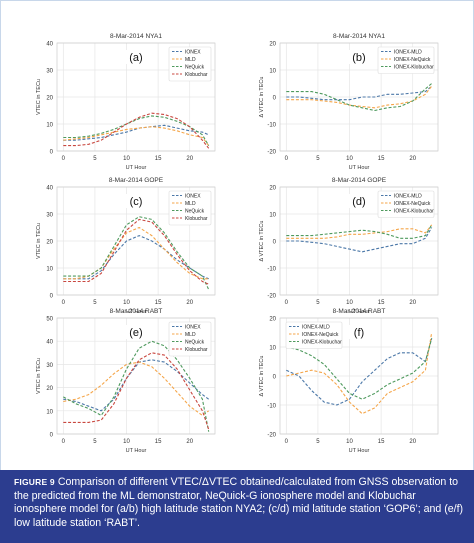 The width and height of the screenshot is (474, 543). I want to click on panel-label: (f), so click(359, 333).